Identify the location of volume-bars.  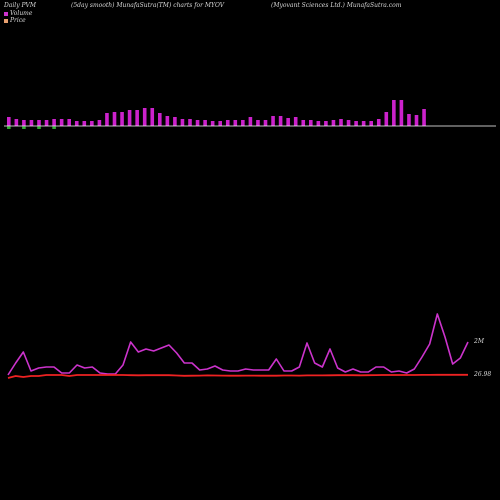
(216, 114).